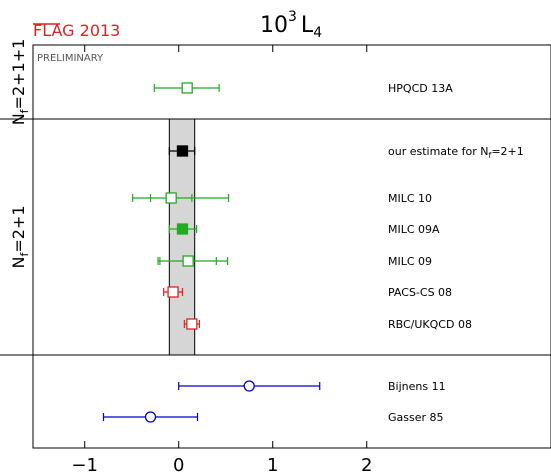 This screenshot has height=476, width=551. Describe the element at coordinates (282, 198) in the screenshot. I see `data-point: MILC 10` at that location.